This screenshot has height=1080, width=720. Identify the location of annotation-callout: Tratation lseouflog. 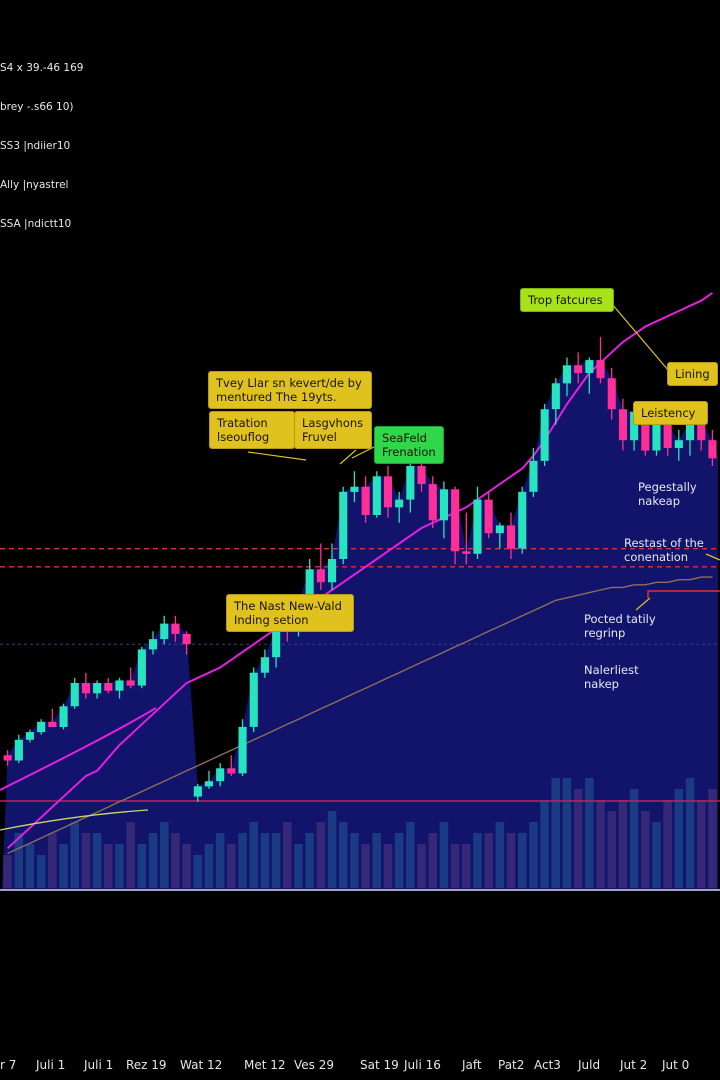
(252, 430).